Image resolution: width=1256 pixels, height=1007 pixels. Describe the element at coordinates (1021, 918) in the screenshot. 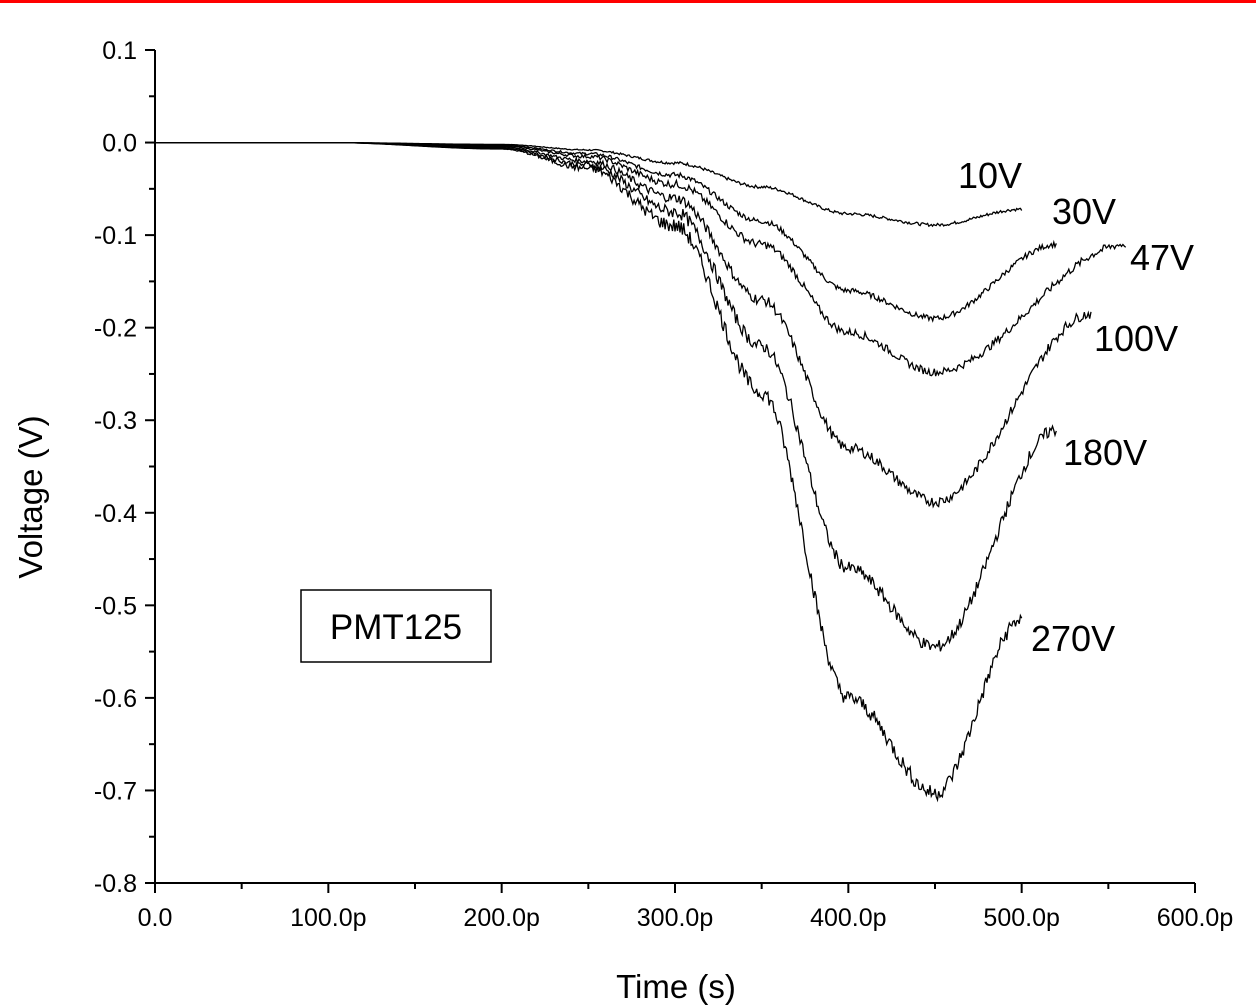

I see `x-tick-label: 500.0p` at that location.